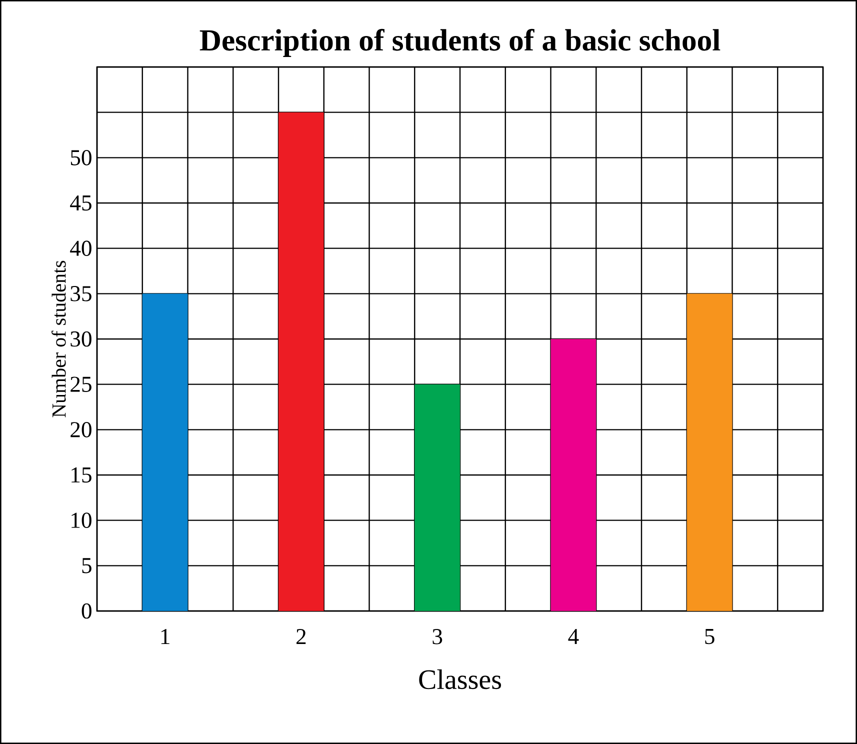  I want to click on x-tick-label: 5, so click(709, 636).